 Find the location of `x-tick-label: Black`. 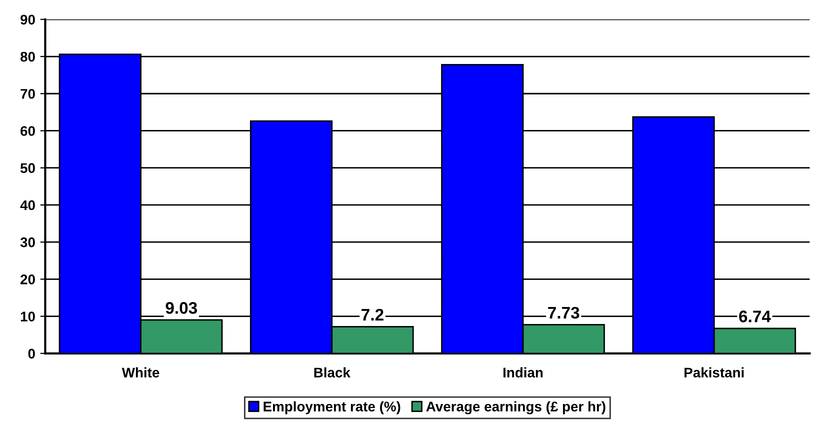

x-tick-label: Black is located at coordinates (332, 372).